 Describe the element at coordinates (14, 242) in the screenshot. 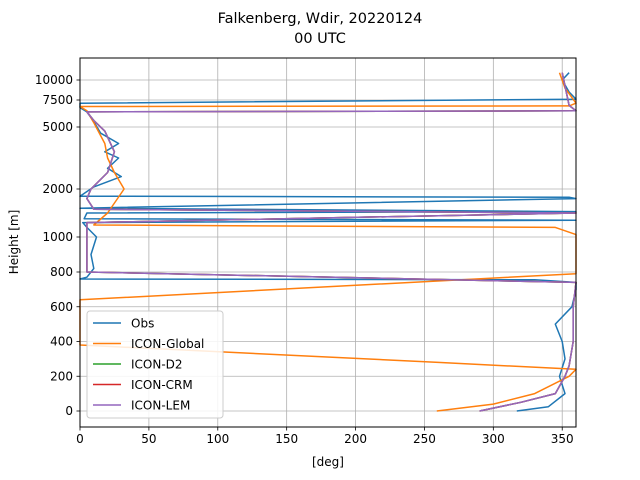

I see `y-axis-label: Height [m]` at that location.